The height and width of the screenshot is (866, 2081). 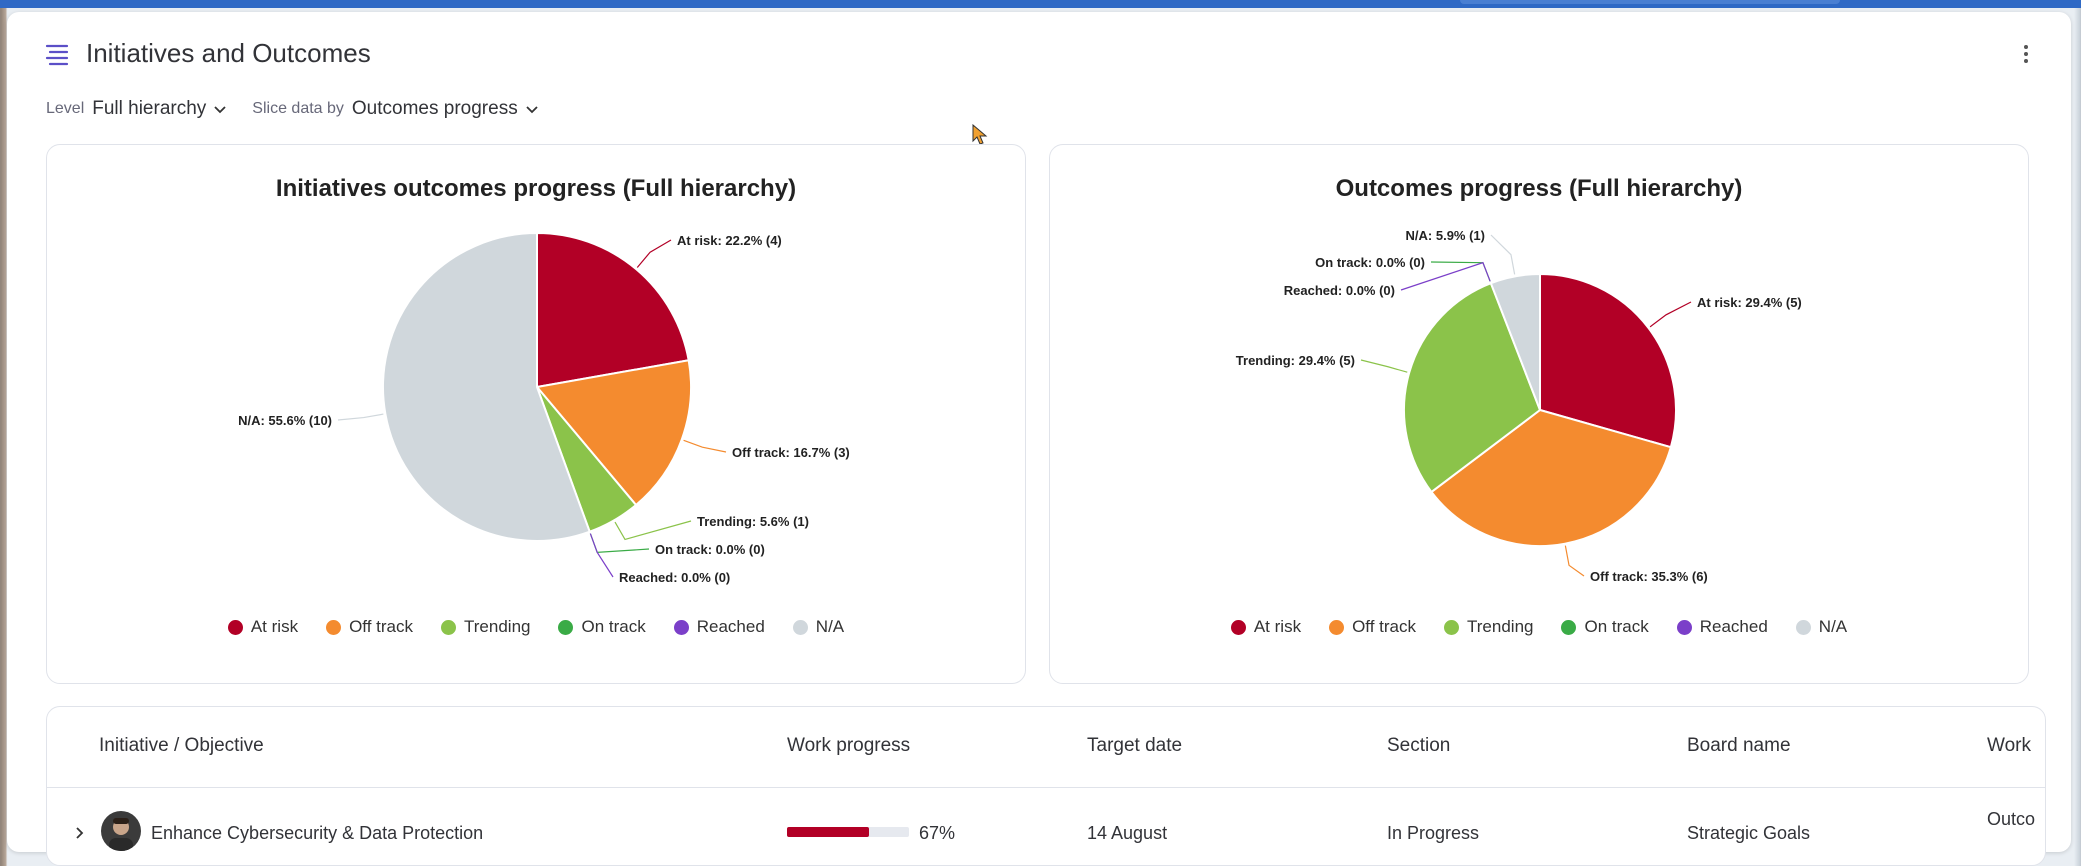 What do you see at coordinates (1749, 833) in the screenshot?
I see `board-name: Strategic Goals` at bounding box center [1749, 833].